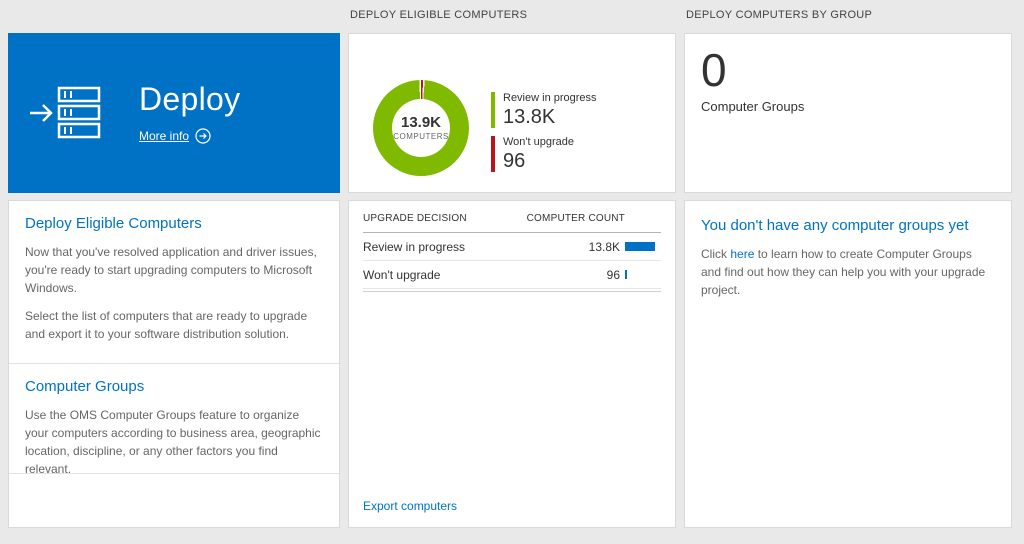 This screenshot has width=1024, height=544. I want to click on computer-groups-count: 0, so click(714, 70).